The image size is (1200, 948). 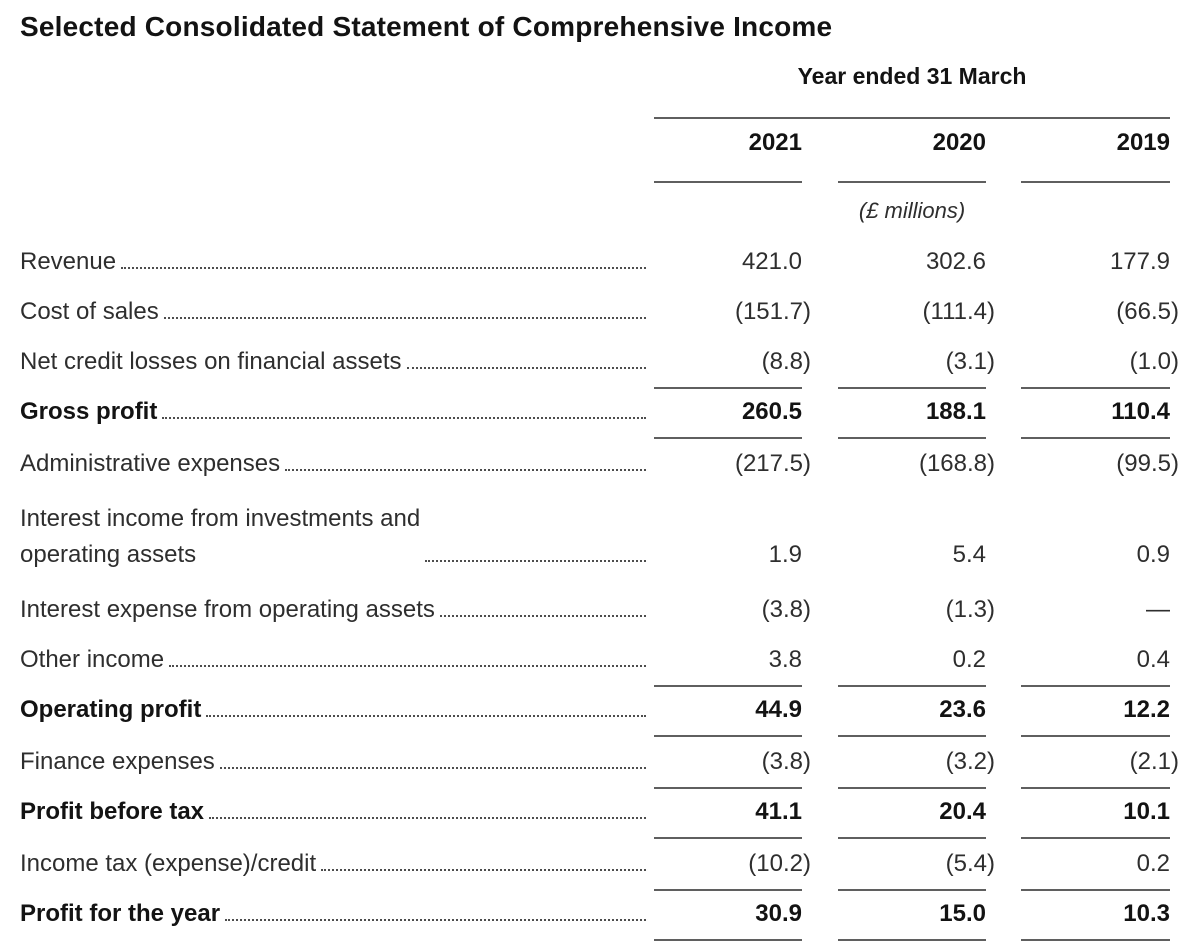 I want to click on row-label: Operating profit, so click(x=111, y=709).